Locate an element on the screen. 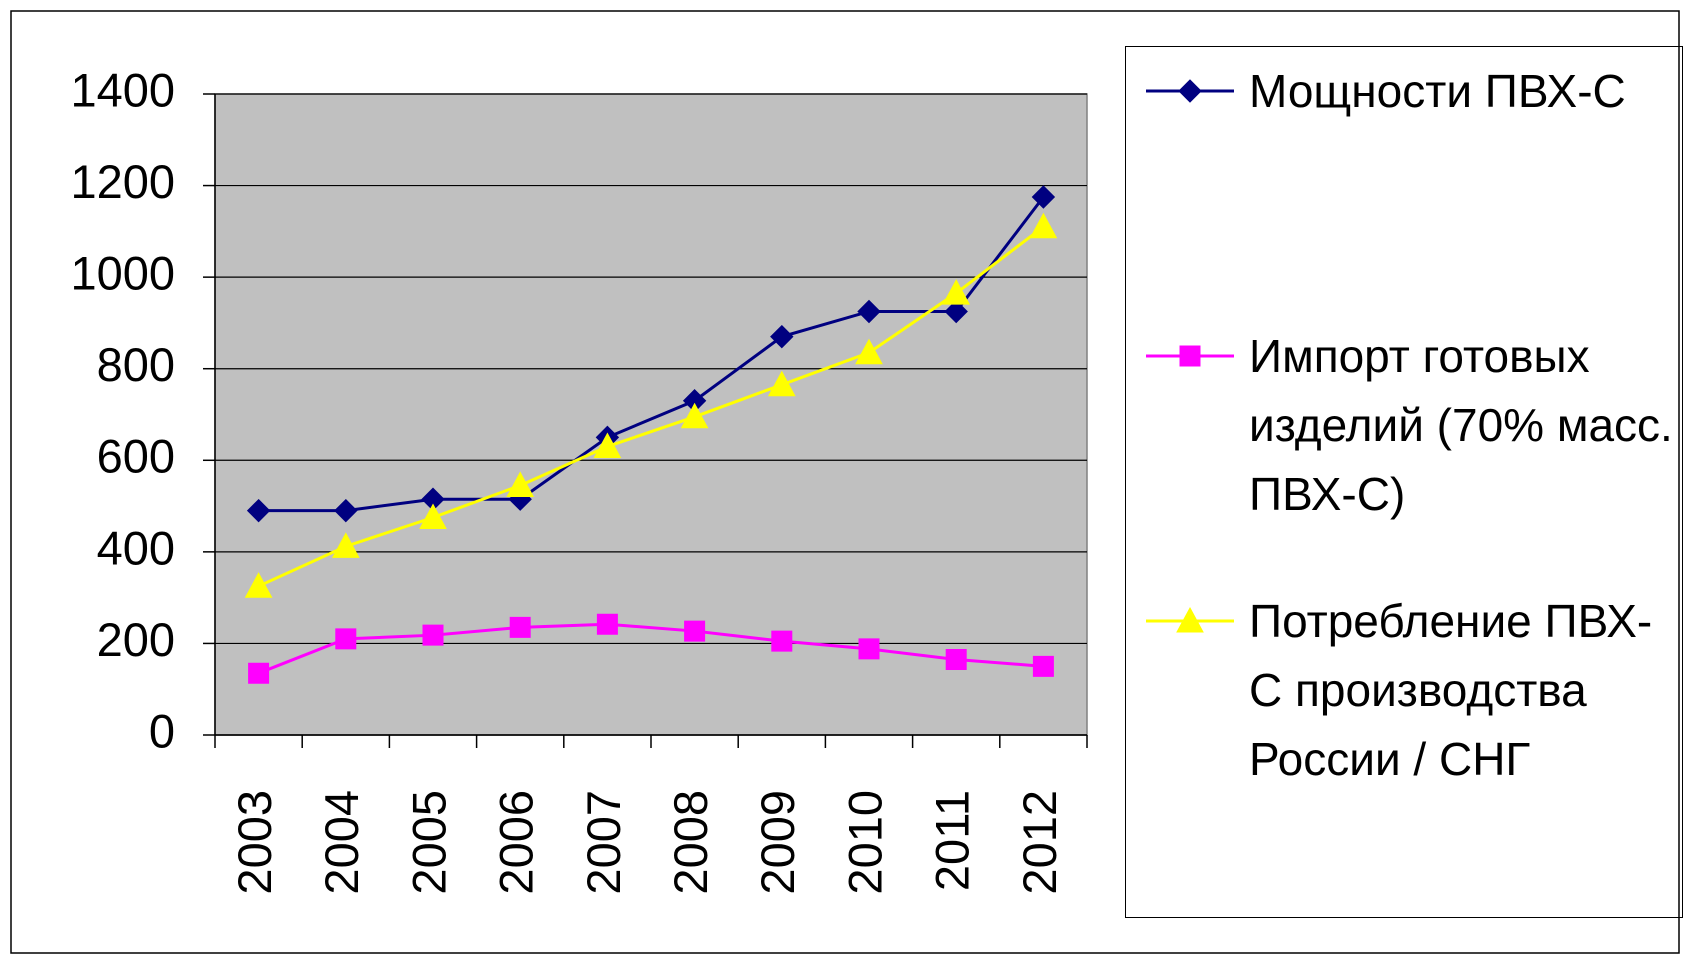 This screenshot has width=1688, height=957. y-tick-label: 800 is located at coordinates (136, 364).